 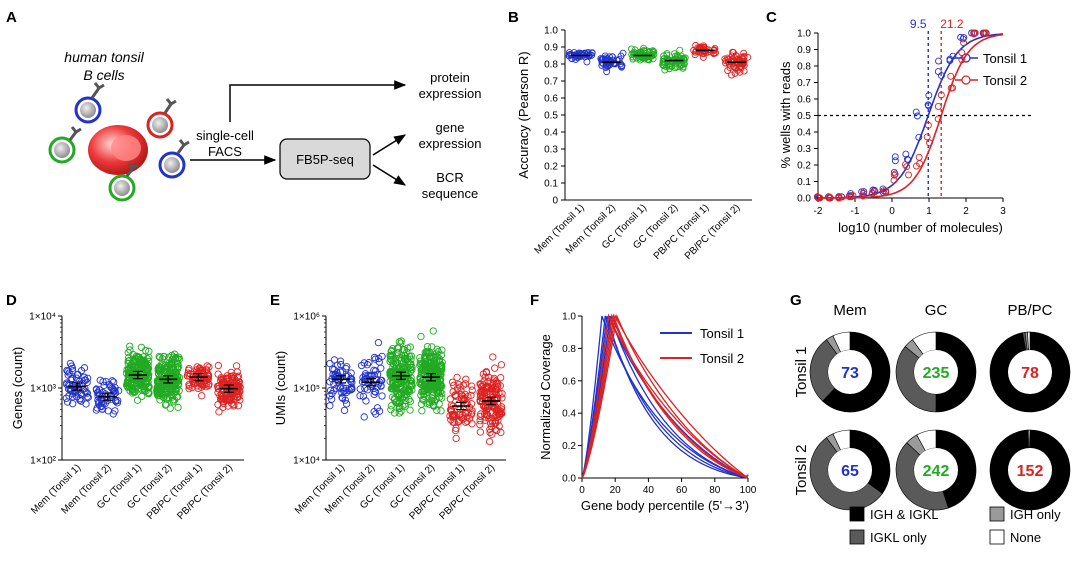 I want to click on y-tick-label: 0.1, so click(x=551, y=184).